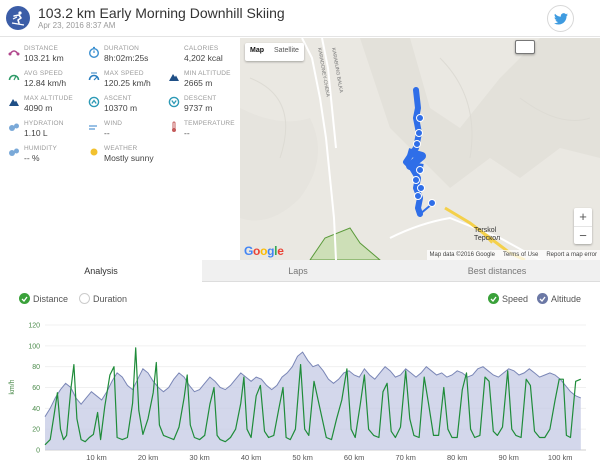 The width and height of the screenshot is (600, 472). What do you see at coordinates (199, 457) in the screenshot?
I see `x-tick-label: 30 km` at bounding box center [199, 457].